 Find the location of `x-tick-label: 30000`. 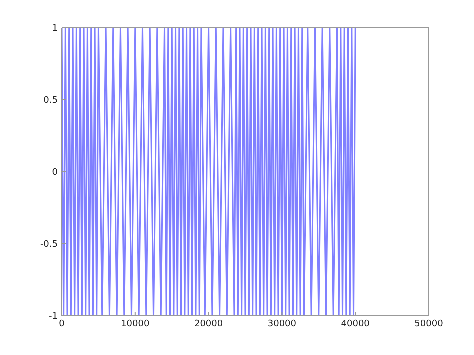

x-tick-label: 30000 is located at coordinates (282, 324).